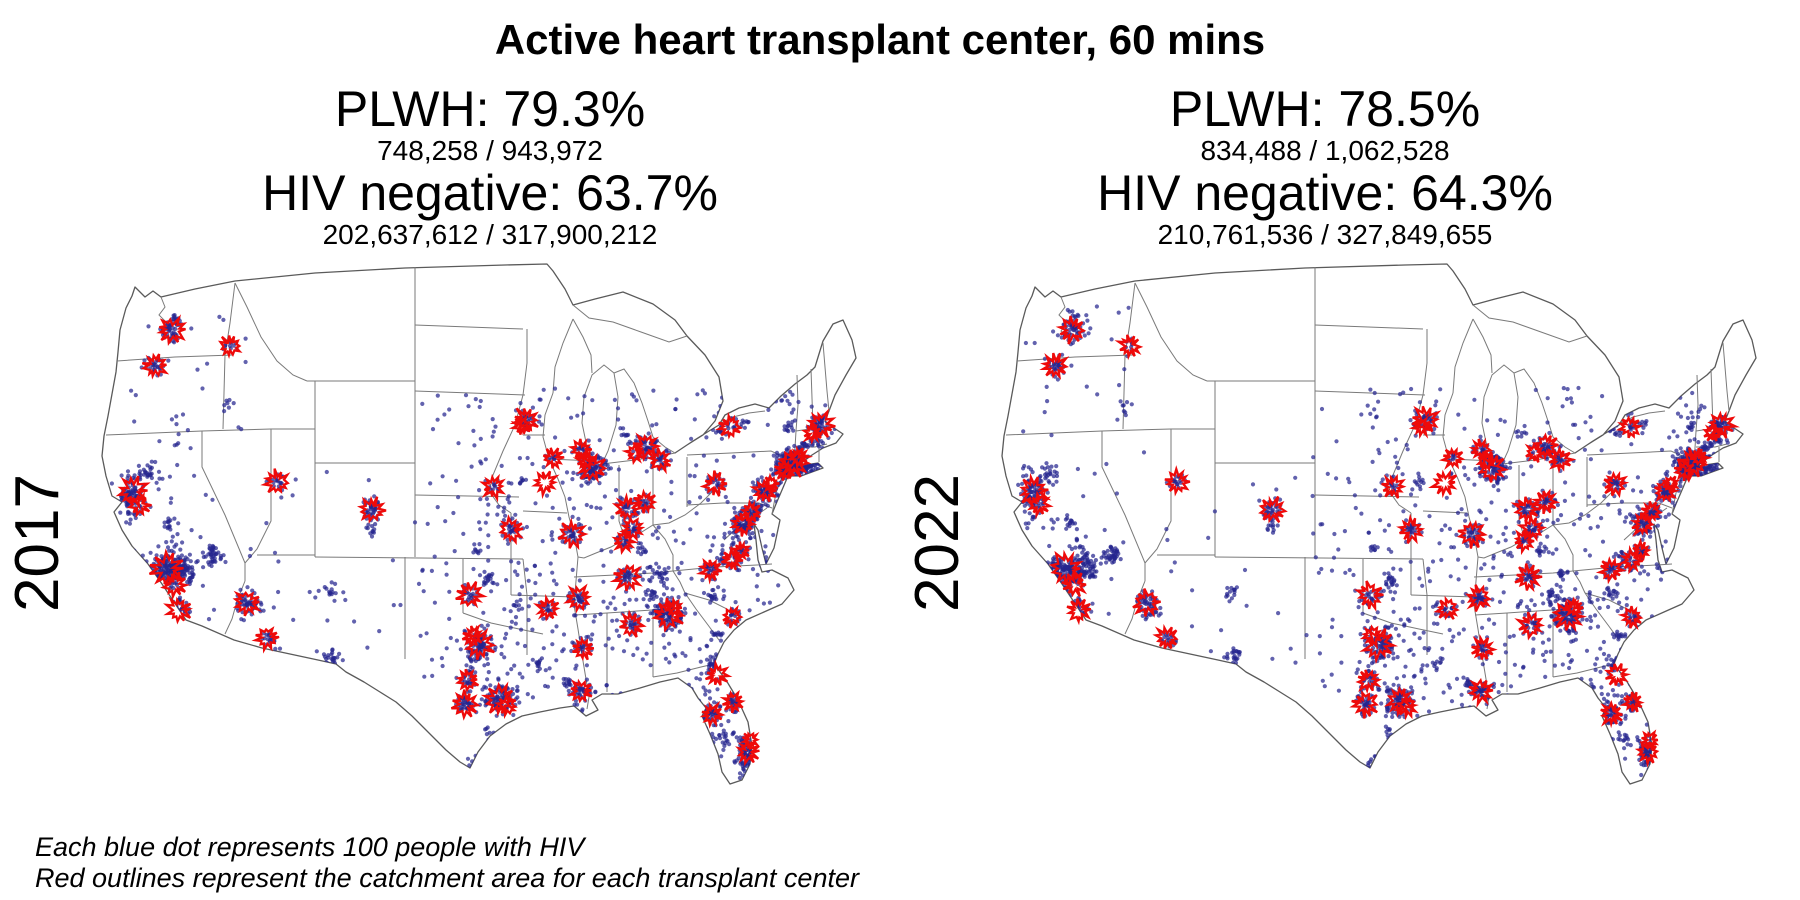  Describe the element at coordinates (880, 39) in the screenshot. I see `figure-title: Active heart transplant center, 60 mins` at that location.